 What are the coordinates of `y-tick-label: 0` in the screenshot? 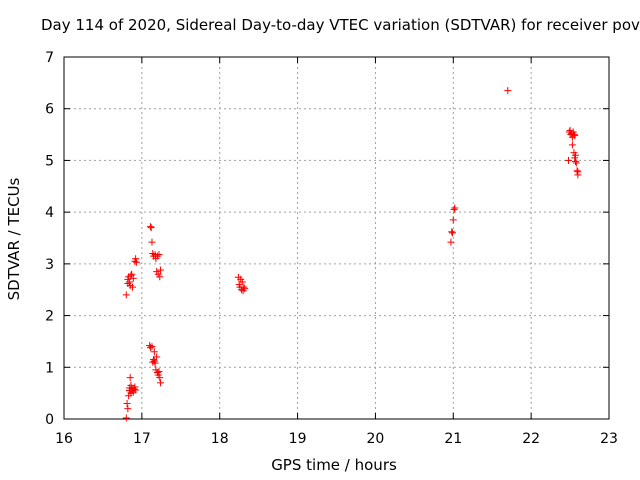 It's located at (49, 420).